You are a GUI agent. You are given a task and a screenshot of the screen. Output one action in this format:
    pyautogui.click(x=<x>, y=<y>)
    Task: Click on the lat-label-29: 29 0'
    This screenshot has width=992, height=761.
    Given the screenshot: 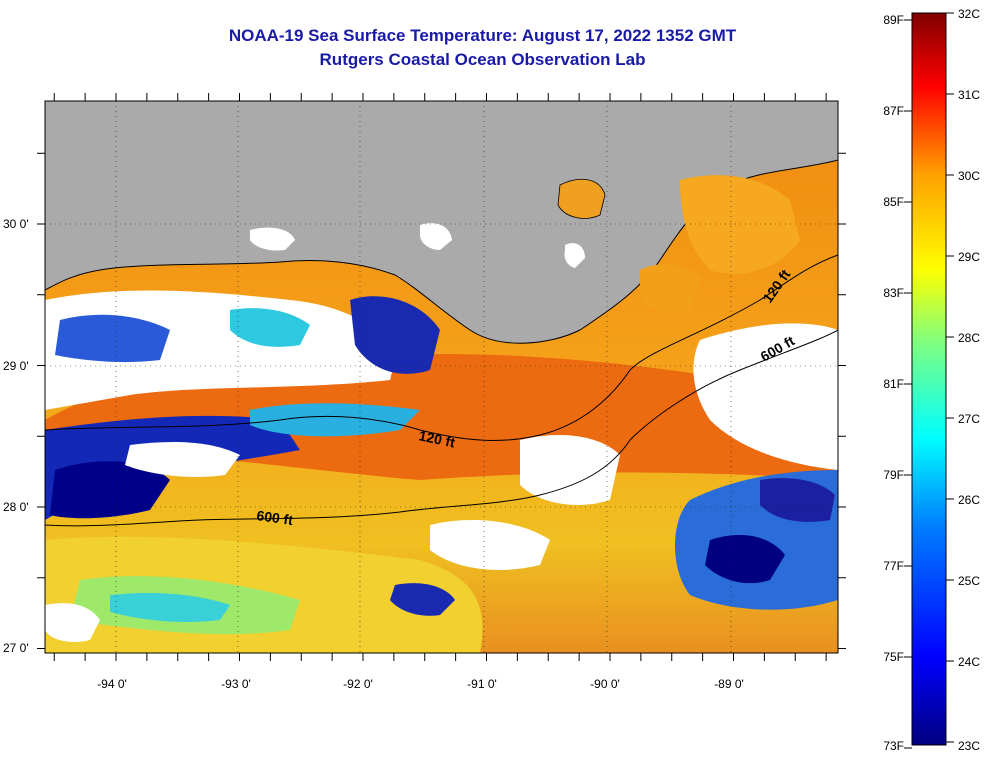 What is the action you would take?
    pyautogui.click(x=16, y=366)
    